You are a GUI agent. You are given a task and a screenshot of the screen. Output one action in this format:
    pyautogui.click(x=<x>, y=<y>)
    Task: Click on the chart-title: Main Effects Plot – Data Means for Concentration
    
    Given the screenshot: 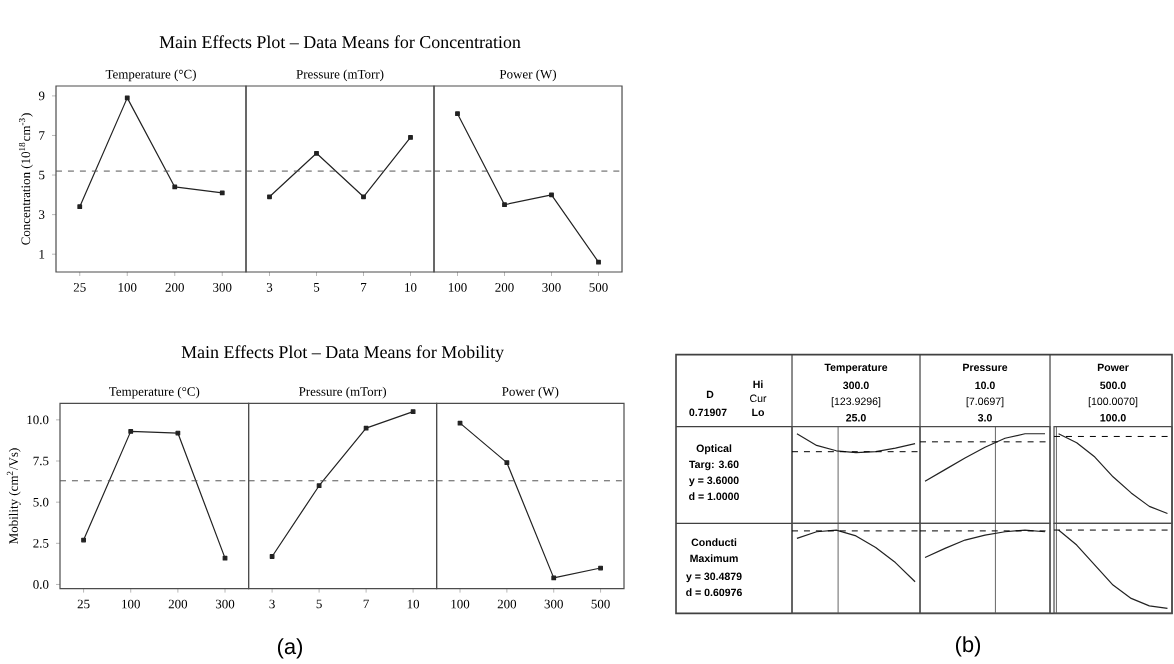 What is the action you would take?
    pyautogui.click(x=340, y=42)
    